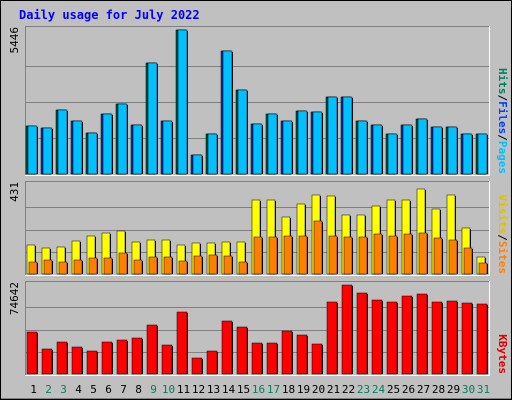 The image size is (512, 400). Describe the element at coordinates (273, 389) in the screenshot. I see `day-label: 17` at that location.